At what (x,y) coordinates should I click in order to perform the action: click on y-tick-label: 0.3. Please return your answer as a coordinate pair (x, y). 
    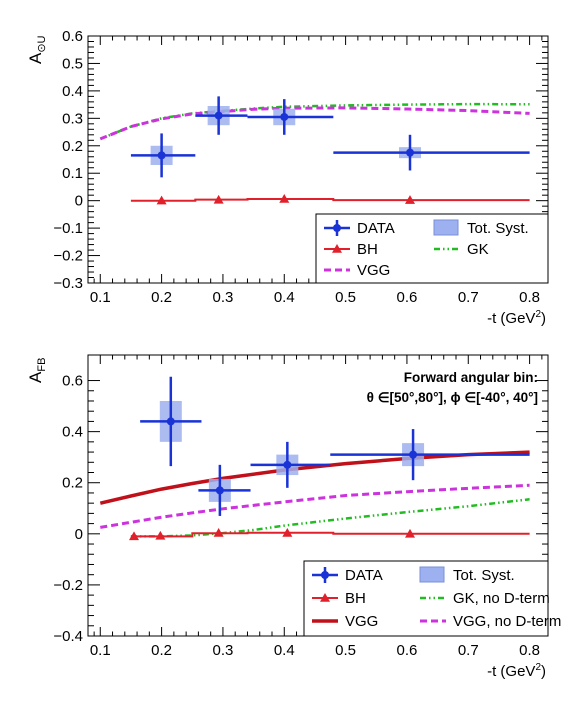
    Looking at the image, I should click on (72, 118).